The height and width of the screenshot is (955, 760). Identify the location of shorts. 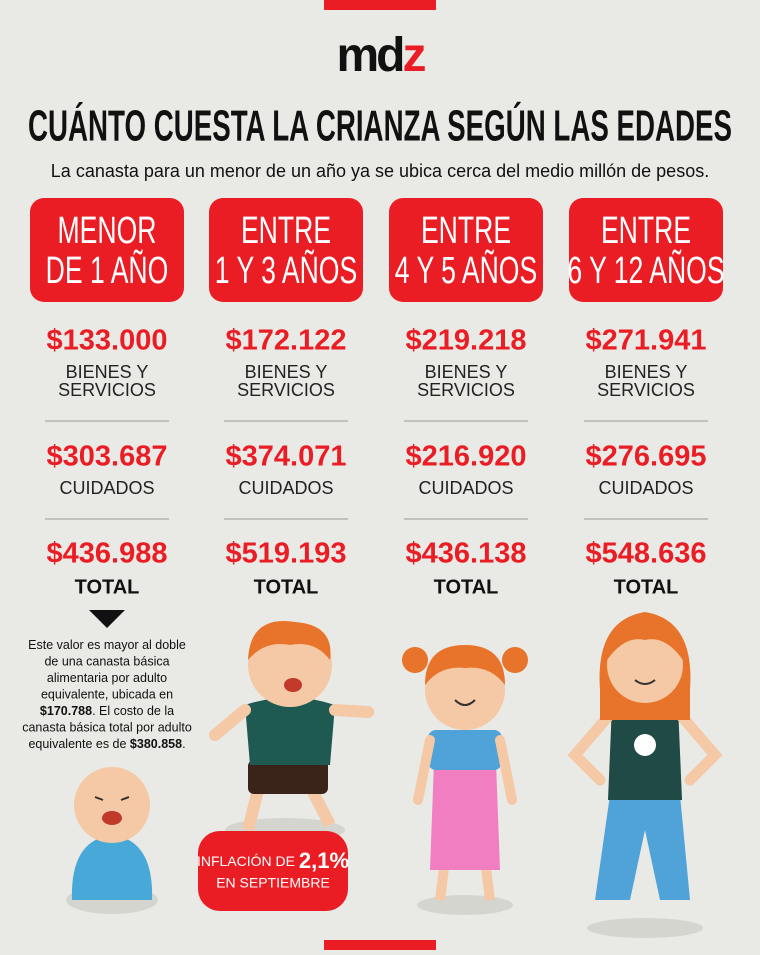
(288, 777).